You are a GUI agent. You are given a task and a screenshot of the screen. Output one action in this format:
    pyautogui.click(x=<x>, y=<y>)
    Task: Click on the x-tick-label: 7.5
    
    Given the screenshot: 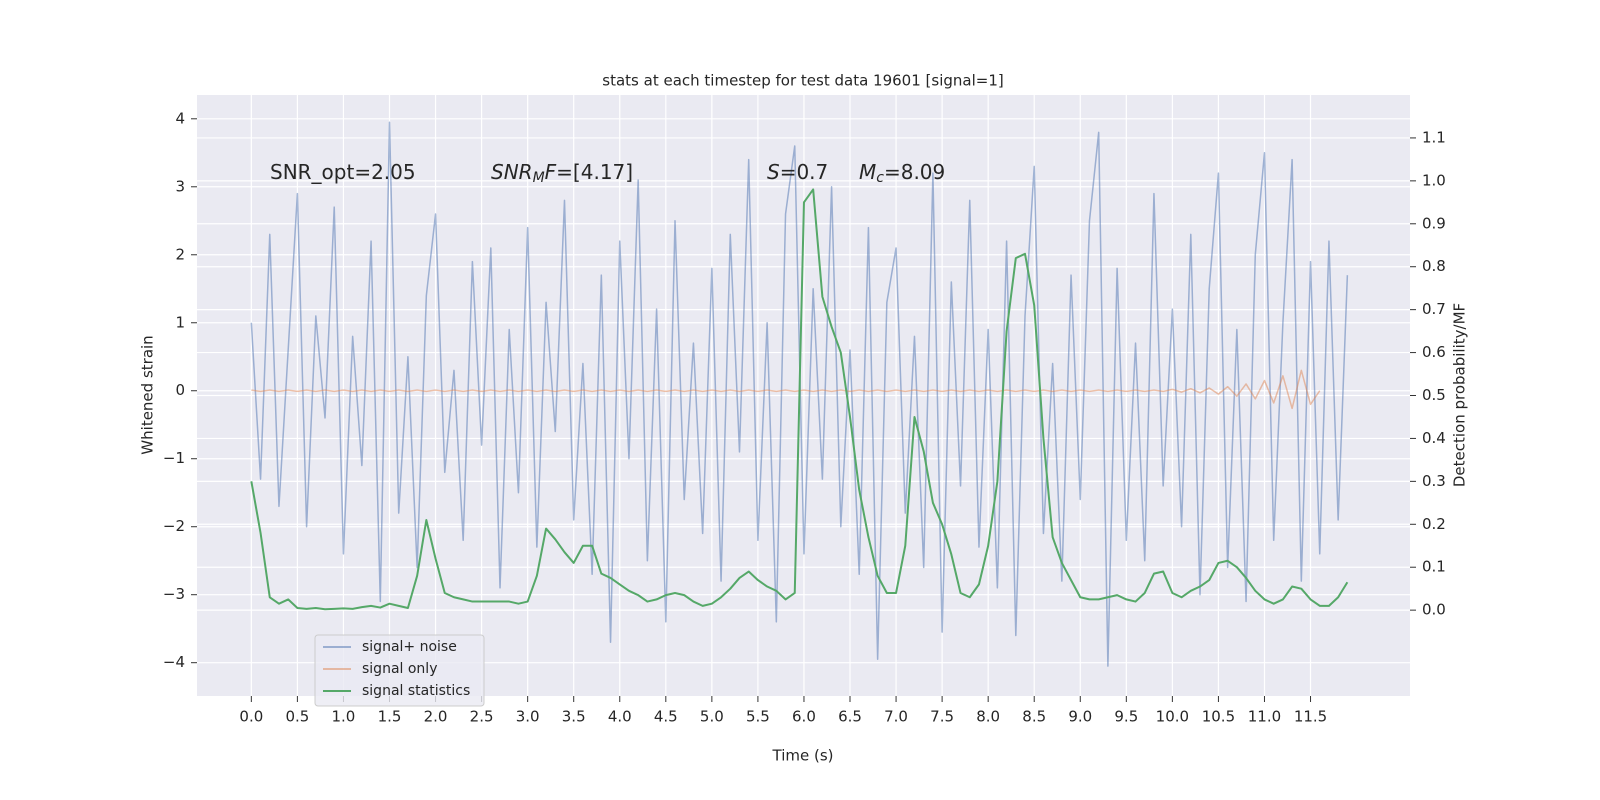 What is the action you would take?
    pyautogui.click(x=942, y=717)
    